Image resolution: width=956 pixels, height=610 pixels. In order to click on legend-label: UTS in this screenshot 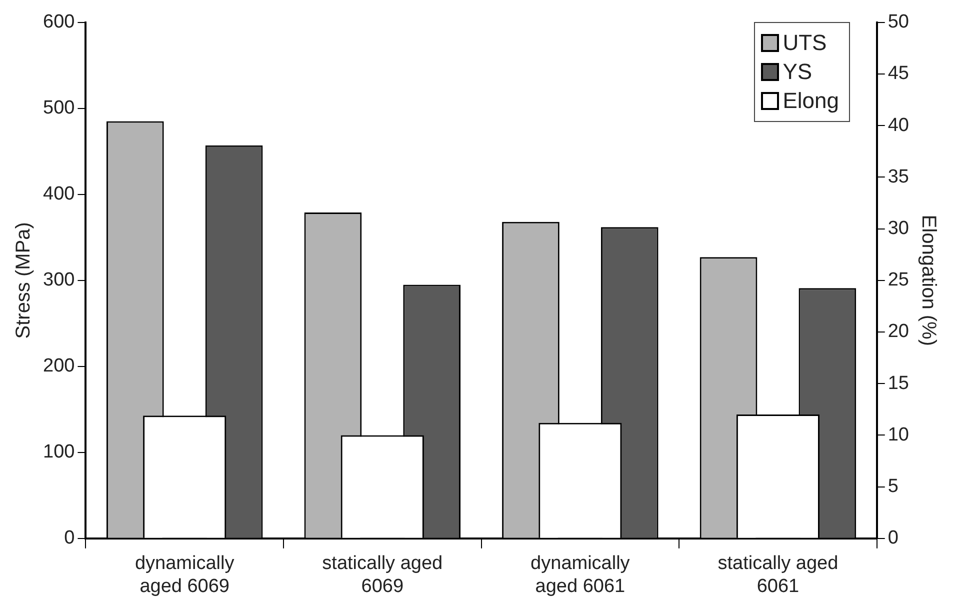, I will do `click(804, 43)`.